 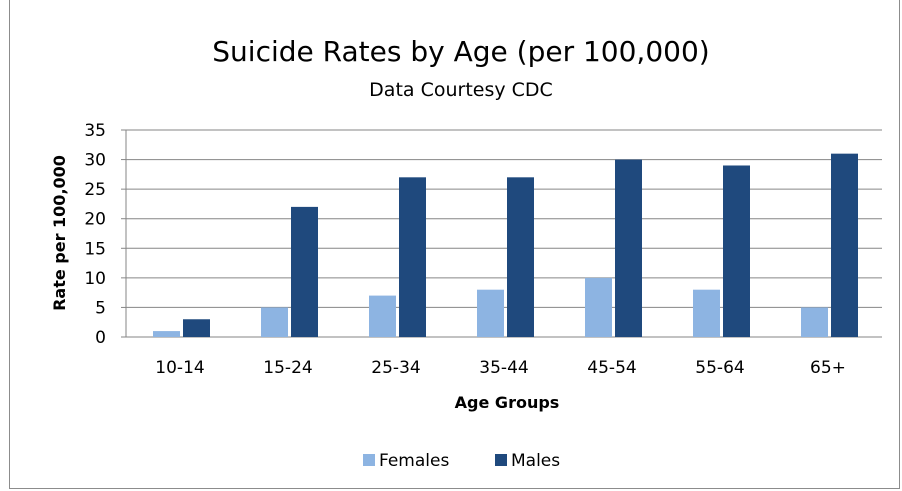 What do you see at coordinates (95, 220) in the screenshot?
I see `y-tick-label: 20` at bounding box center [95, 220].